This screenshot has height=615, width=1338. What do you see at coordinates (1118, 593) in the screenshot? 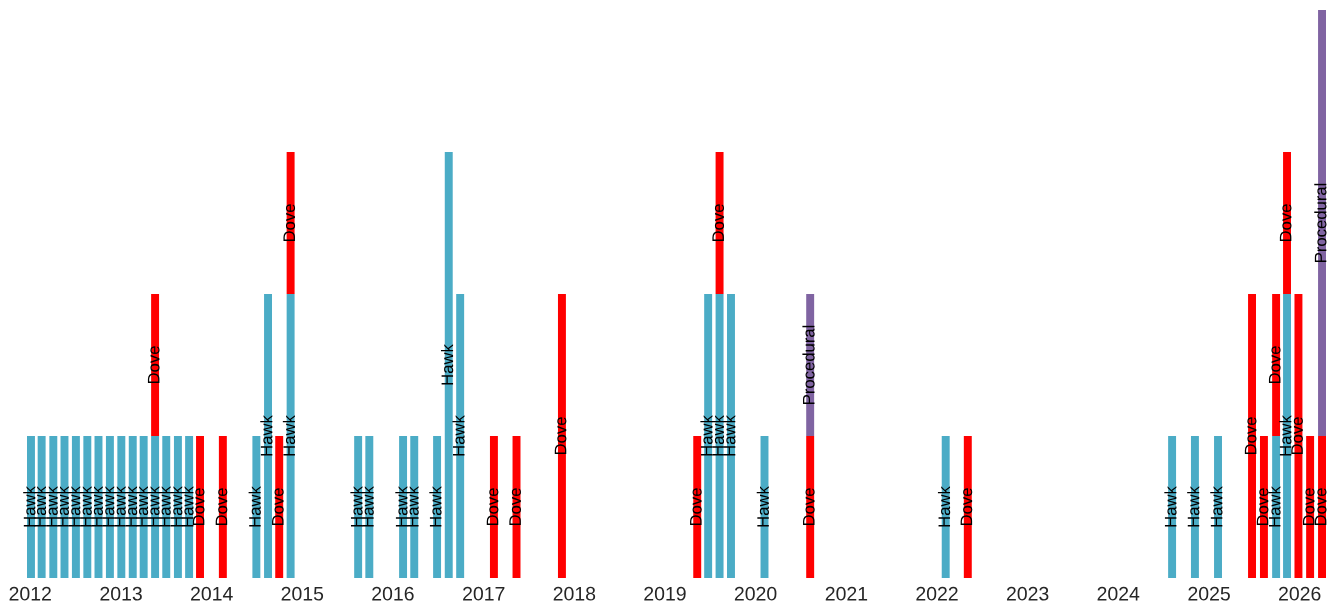
I see `x-tick-label: 2024` at bounding box center [1118, 593].